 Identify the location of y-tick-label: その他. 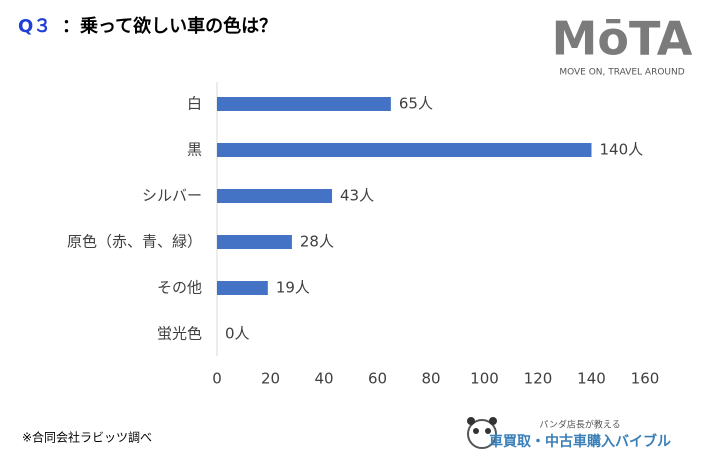
(179, 288).